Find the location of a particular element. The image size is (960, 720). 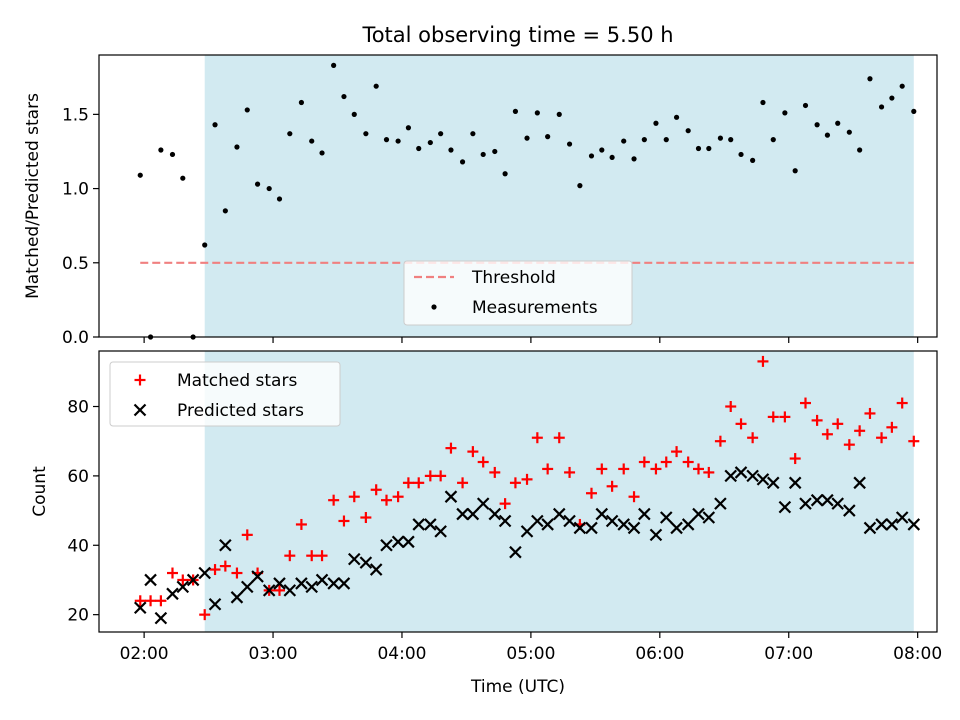

legend-measurements-label: Measurements is located at coordinates (535, 308).